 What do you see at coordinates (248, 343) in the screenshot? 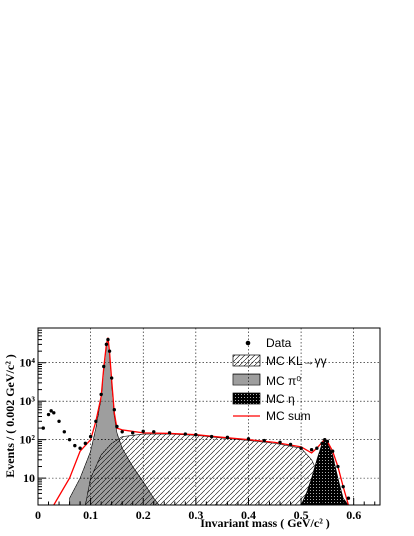
I see `legend-marker-data` at bounding box center [248, 343].